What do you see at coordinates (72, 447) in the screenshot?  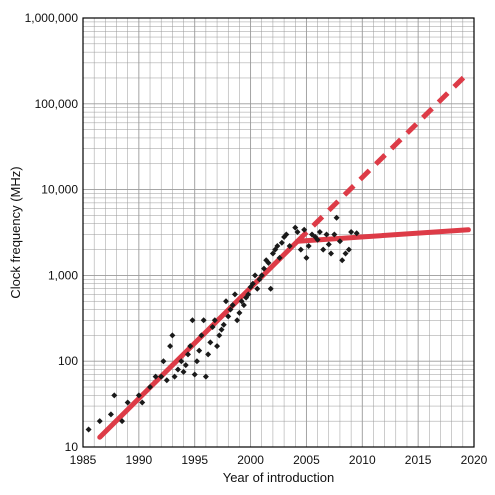 I see `y-tick-label: 10` at bounding box center [72, 447].